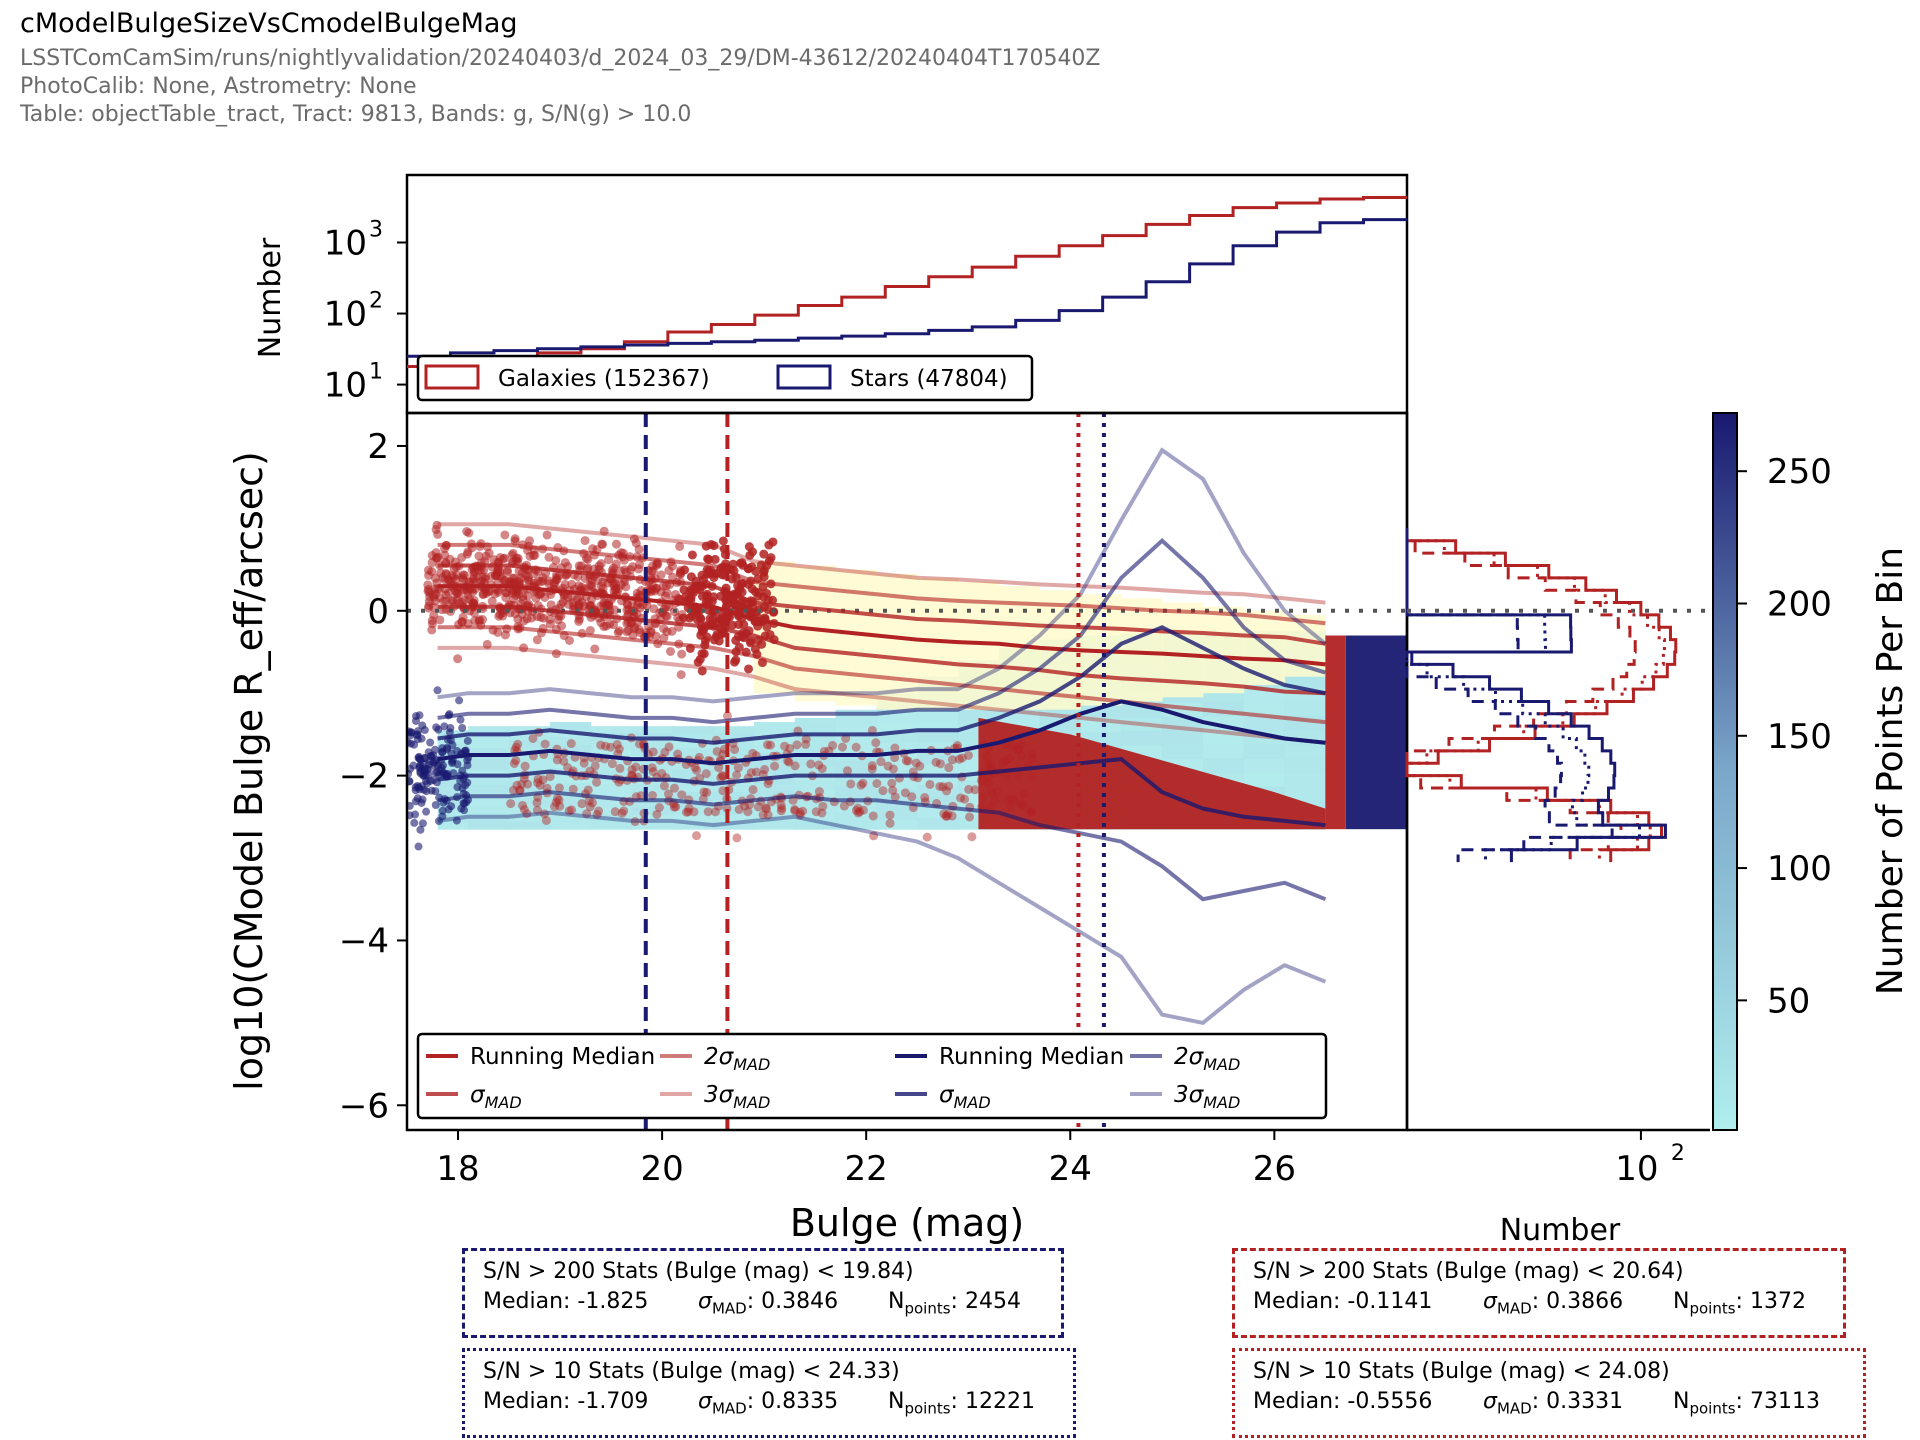 Image resolution: width=1920 pixels, height=1440 pixels. I want to click on x-tick-label: 22, so click(866, 1169).